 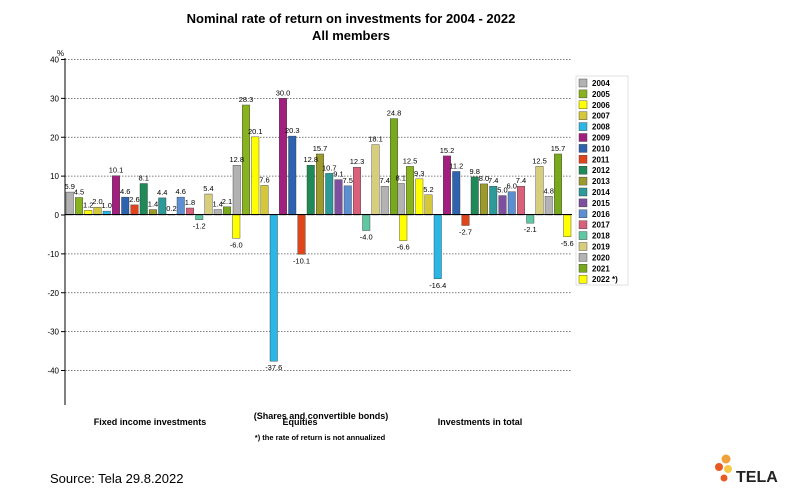 I want to click on data-label: 18.1, so click(x=375, y=139).